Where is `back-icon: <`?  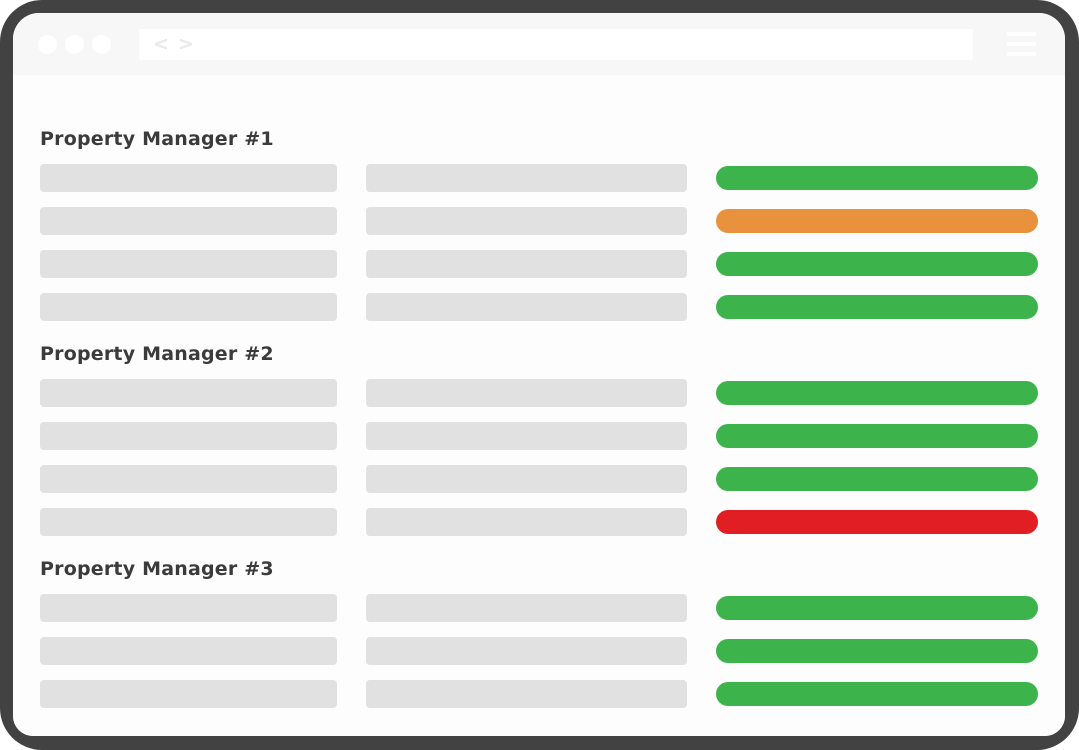
back-icon: < is located at coordinates (161, 43).